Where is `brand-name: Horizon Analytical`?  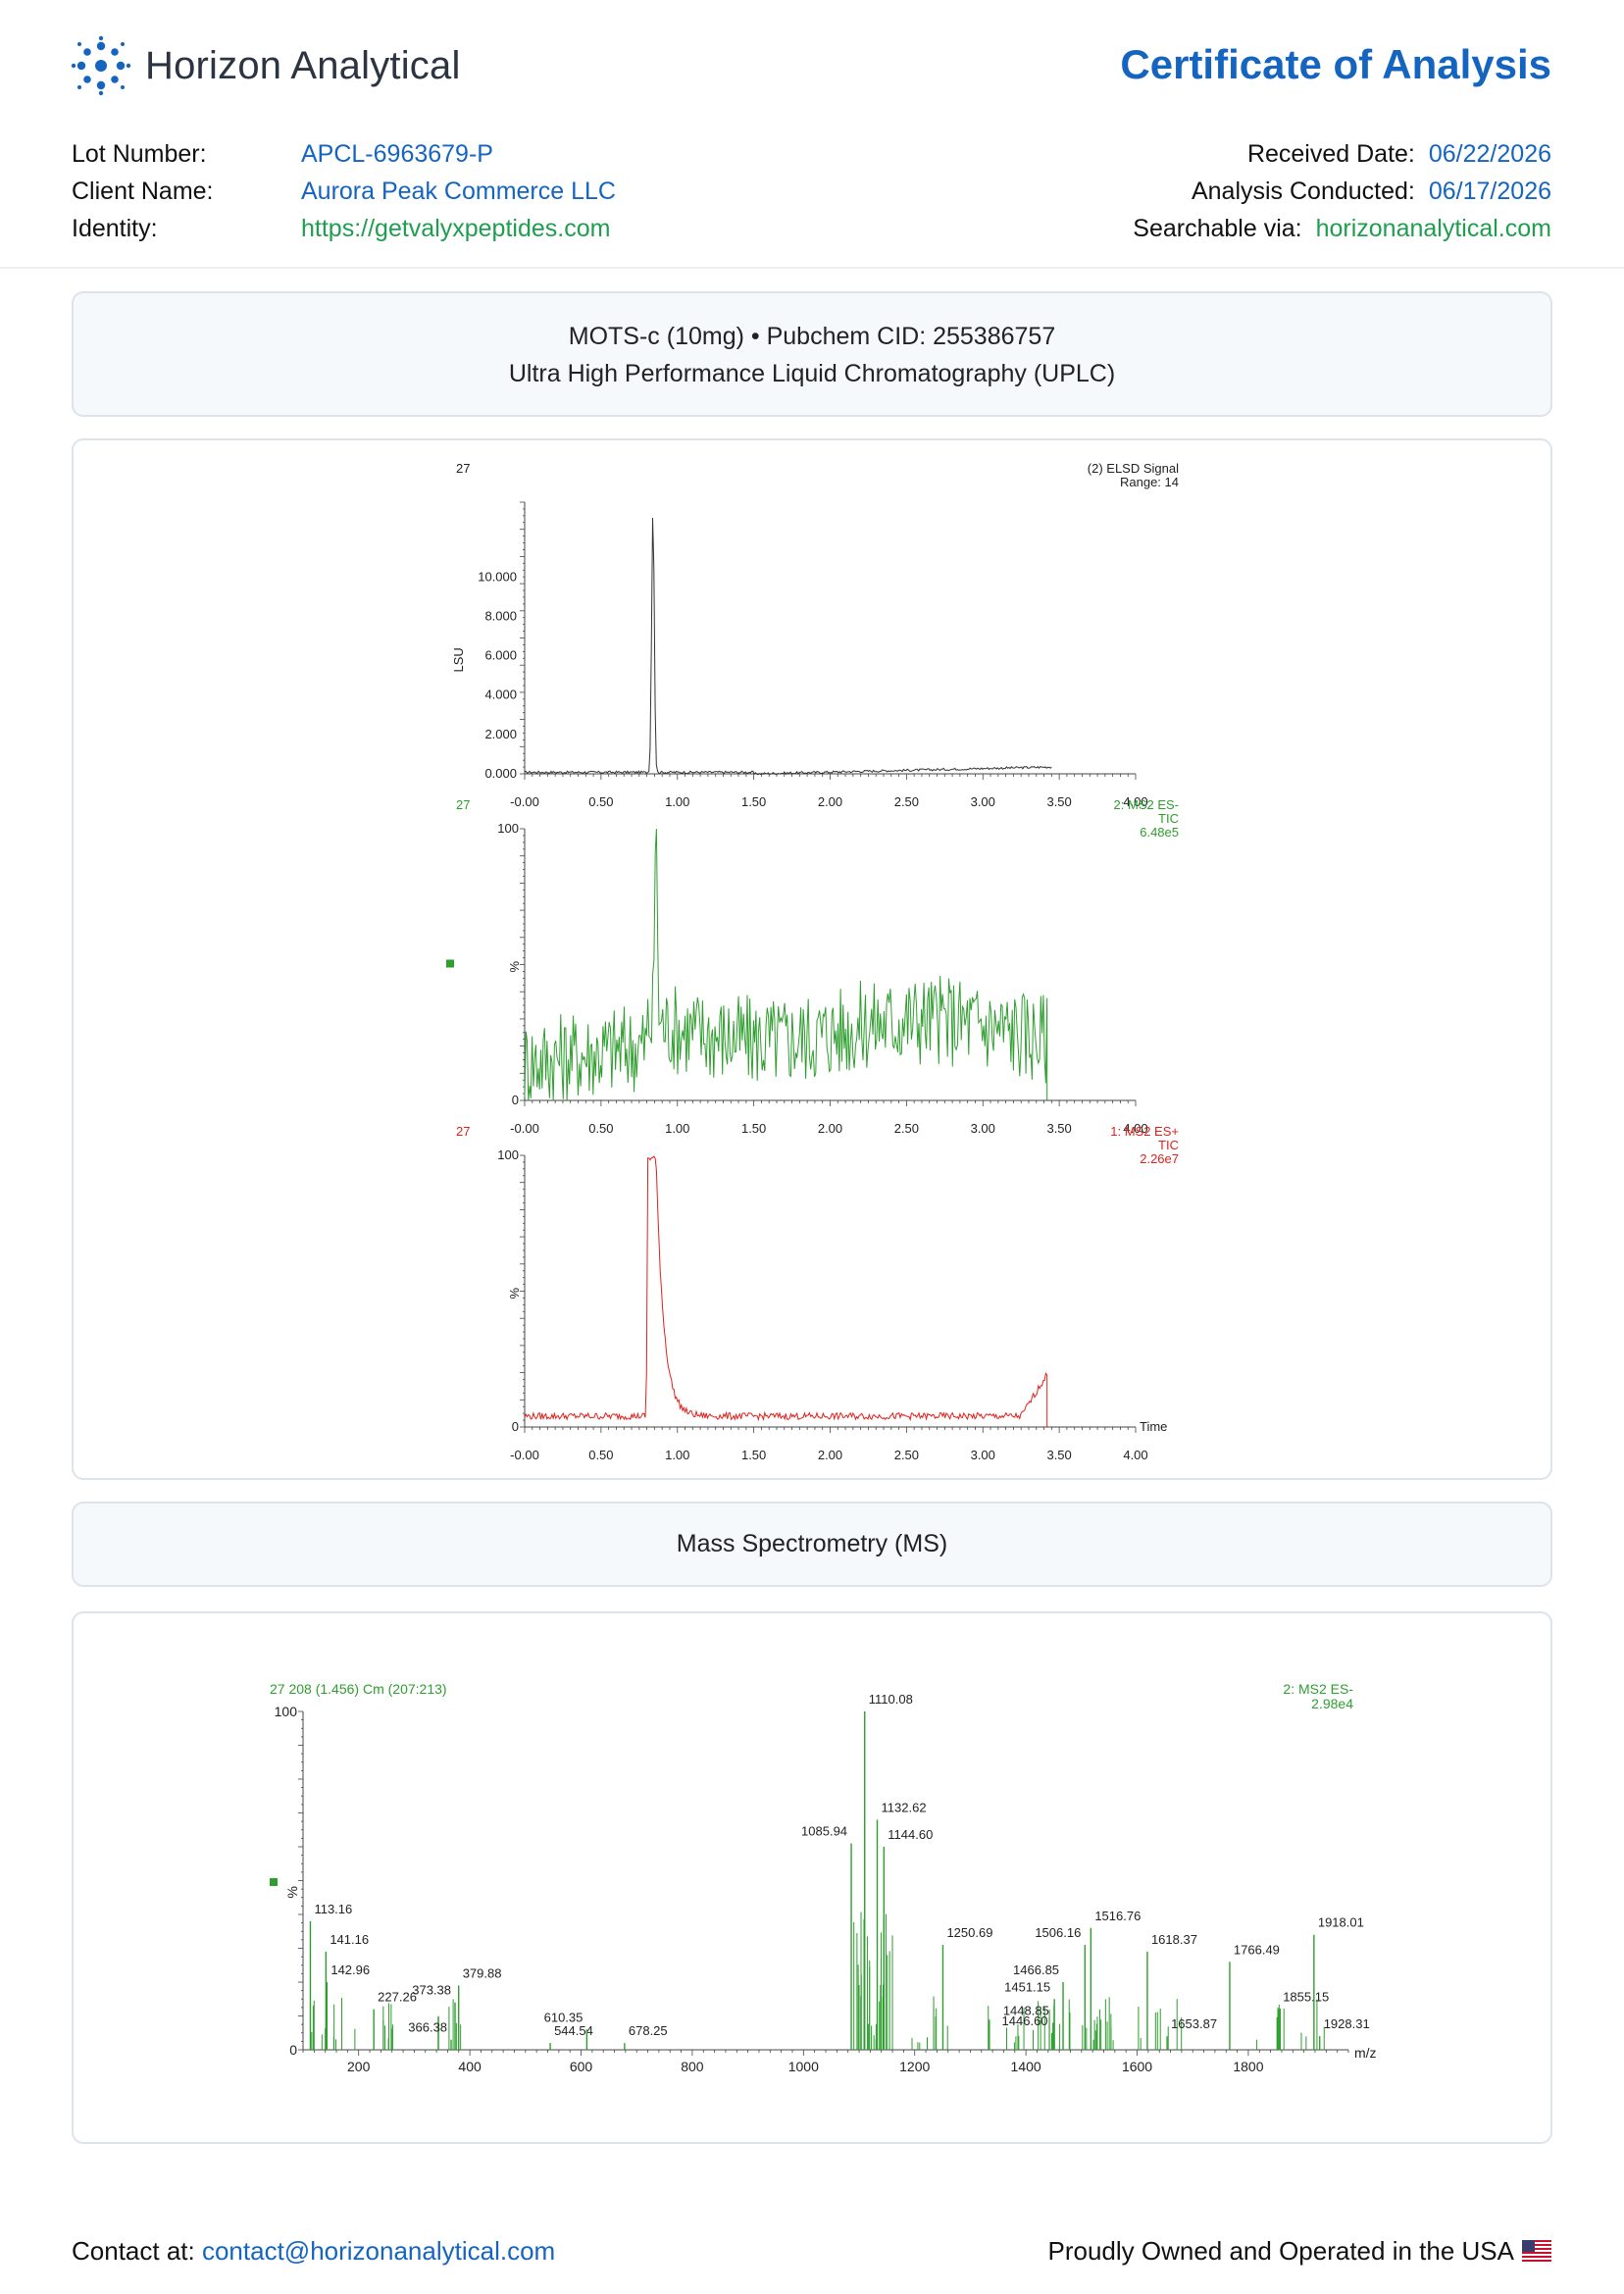
brand-name: Horizon Analytical is located at coordinates (303, 65).